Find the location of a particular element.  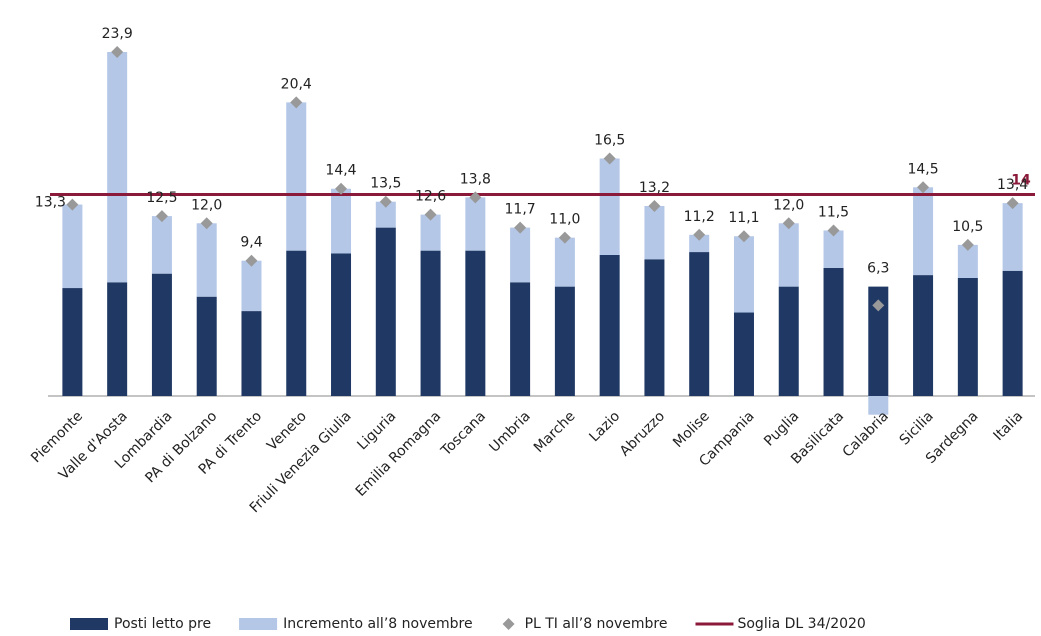

legend-label: PL TI all’8 novembre is located at coordinates (596, 624).